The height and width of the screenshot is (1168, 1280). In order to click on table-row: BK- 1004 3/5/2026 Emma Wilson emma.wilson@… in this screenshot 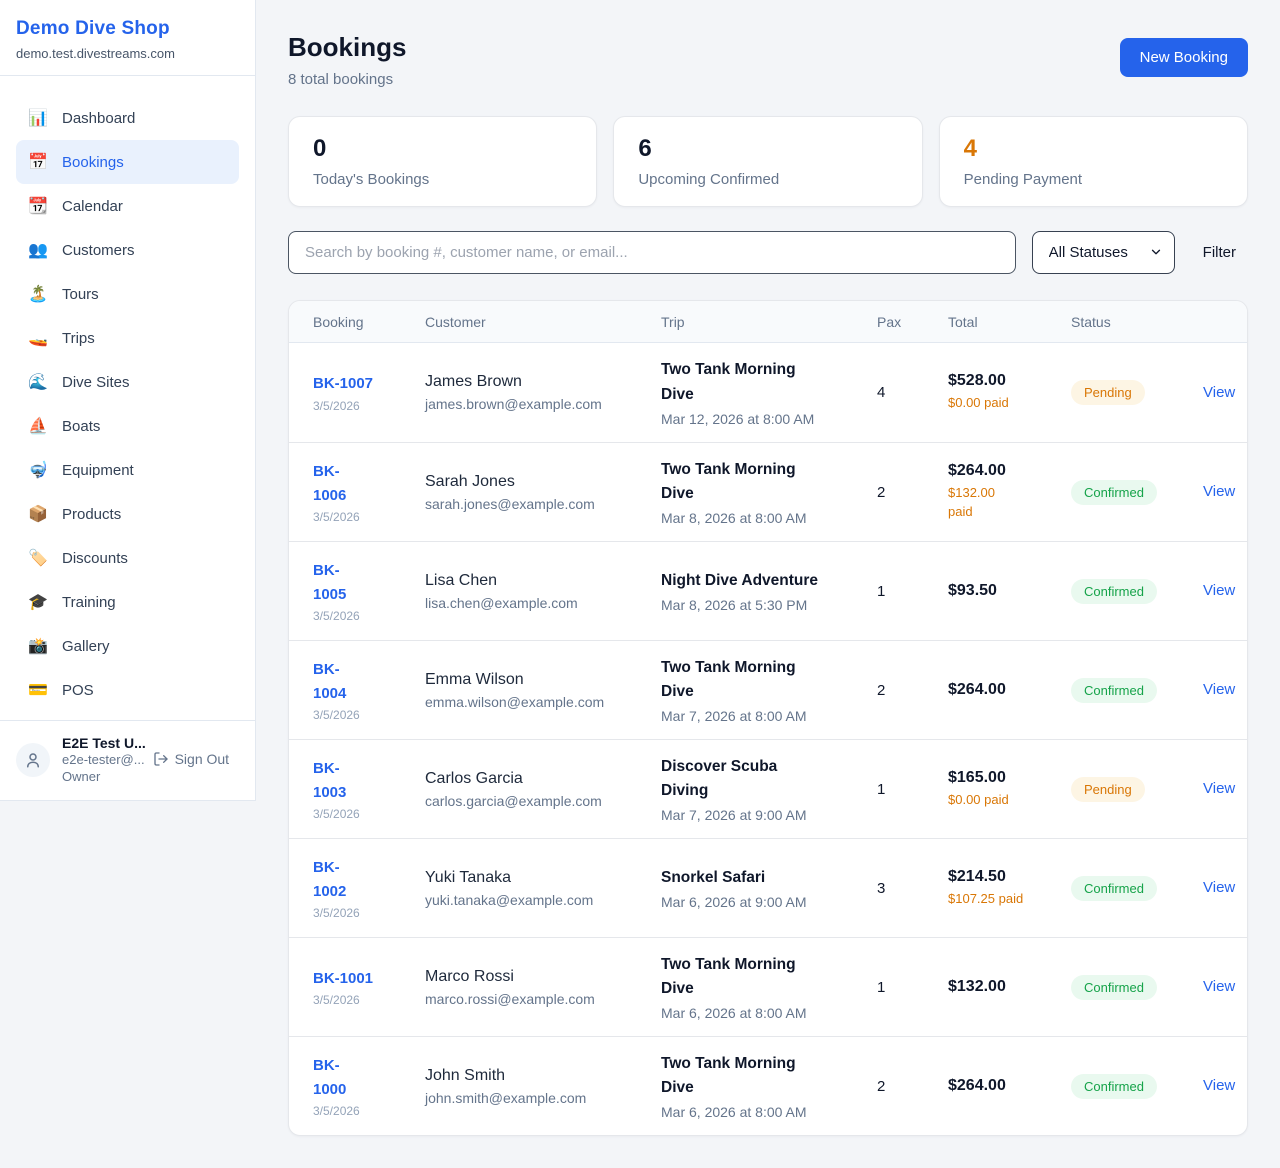, I will do `click(768, 689)`.